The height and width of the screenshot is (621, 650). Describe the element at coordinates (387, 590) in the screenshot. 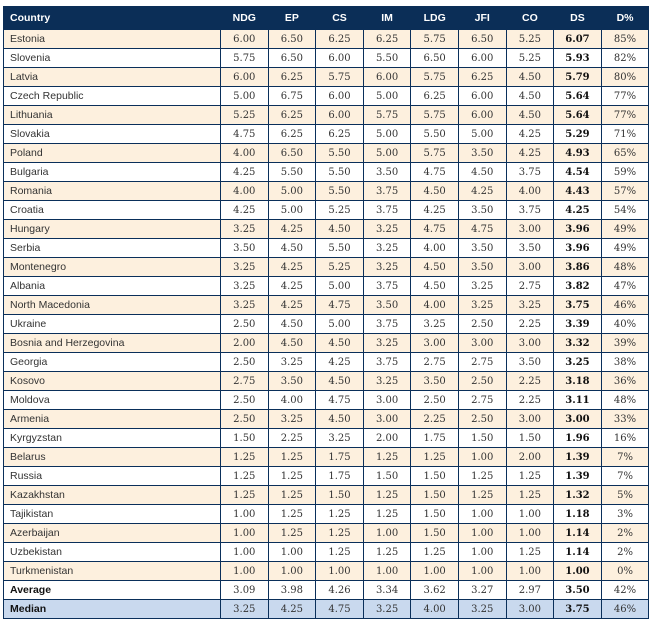

I see `score-cell-im: 3.34` at that location.